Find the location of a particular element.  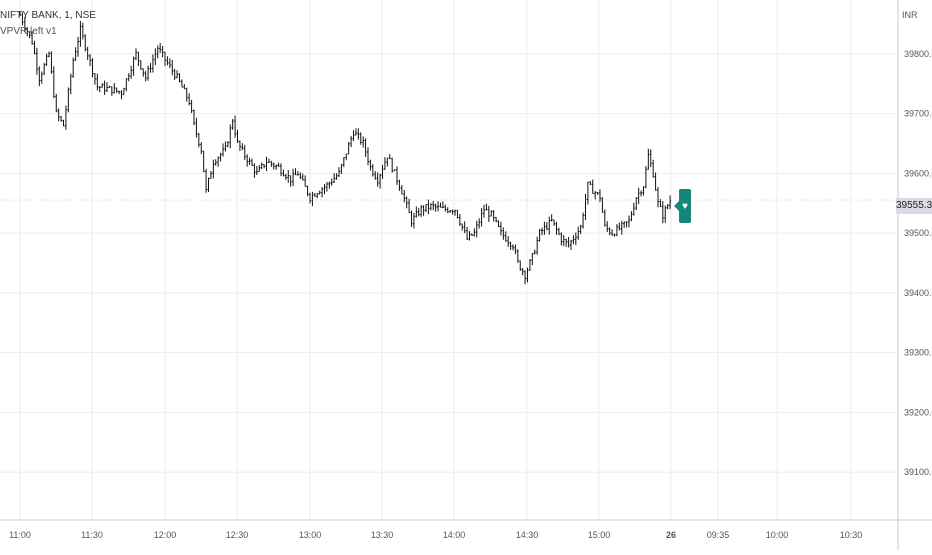

x-tick-label: 11:00 is located at coordinates (20, 535).